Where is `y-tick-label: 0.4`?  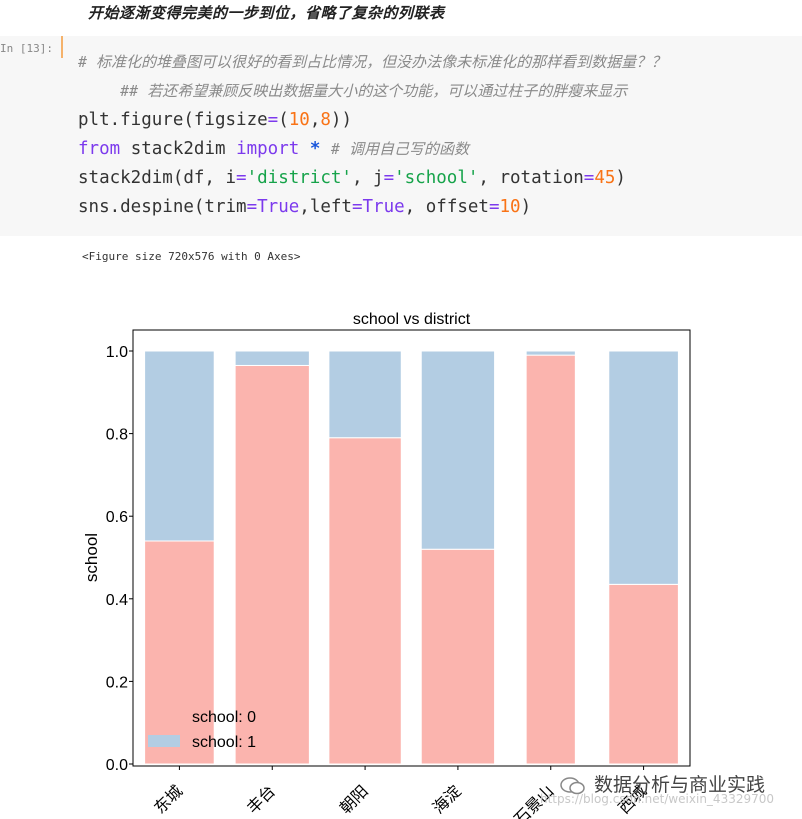 y-tick-label: 0.4 is located at coordinates (117, 600).